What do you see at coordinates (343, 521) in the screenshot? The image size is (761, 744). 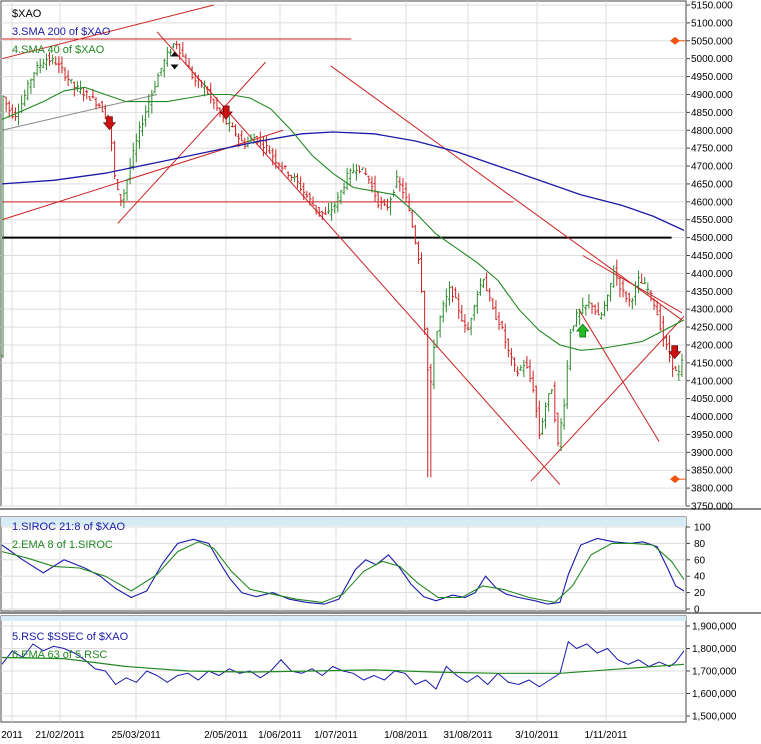 I see `siroc-header-band` at bounding box center [343, 521].